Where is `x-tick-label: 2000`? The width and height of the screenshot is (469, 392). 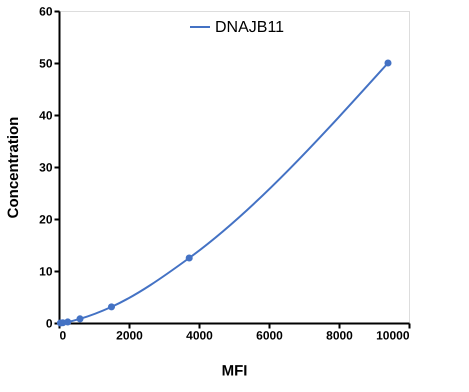
x-tick-label: 2000 is located at coordinates (130, 335).